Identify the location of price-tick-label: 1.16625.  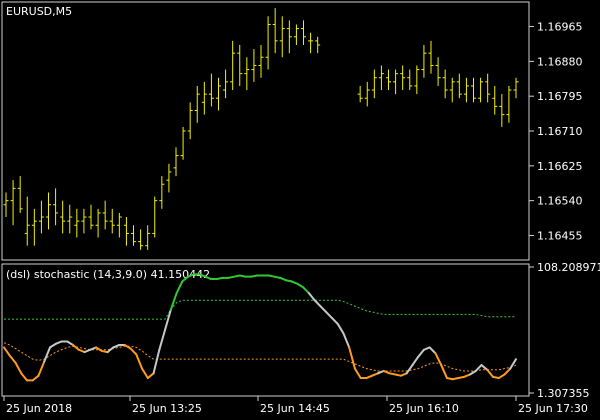
(560, 166).